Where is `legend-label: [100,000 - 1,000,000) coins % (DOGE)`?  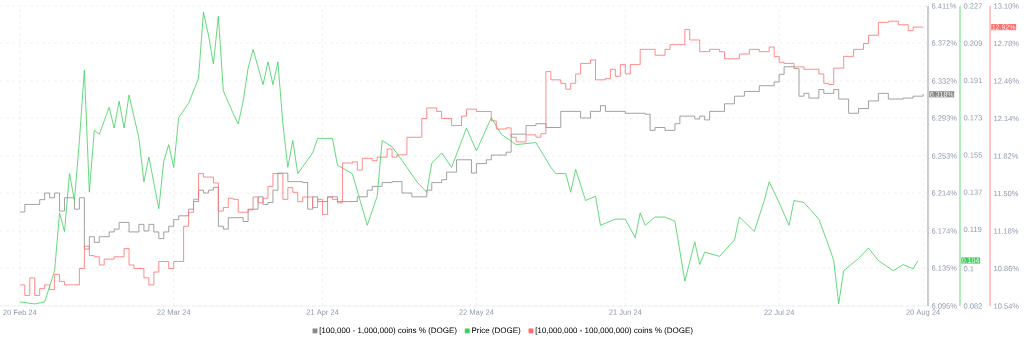
legend-label: [100,000 - 1,000,000) coins % (DOGE) is located at coordinates (388, 331).